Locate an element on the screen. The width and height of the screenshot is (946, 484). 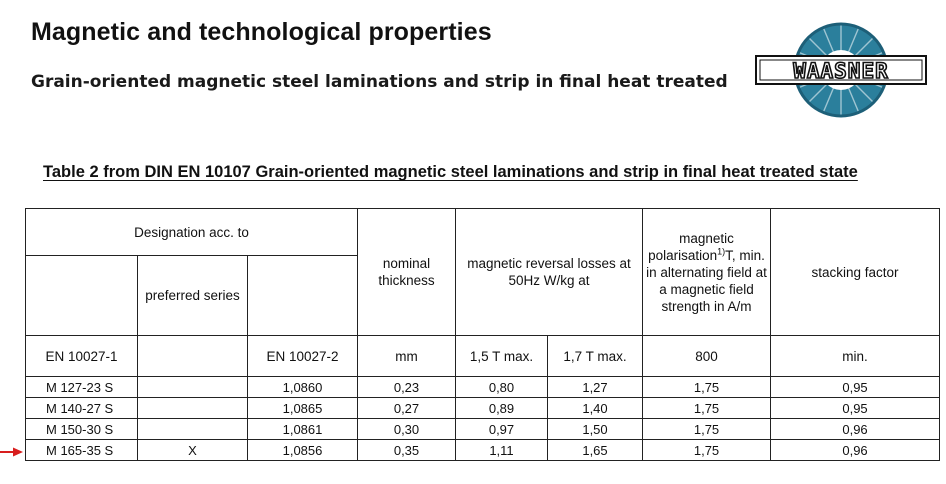
unit-en-10027-1: EN 10027-1 is located at coordinates (81, 356).